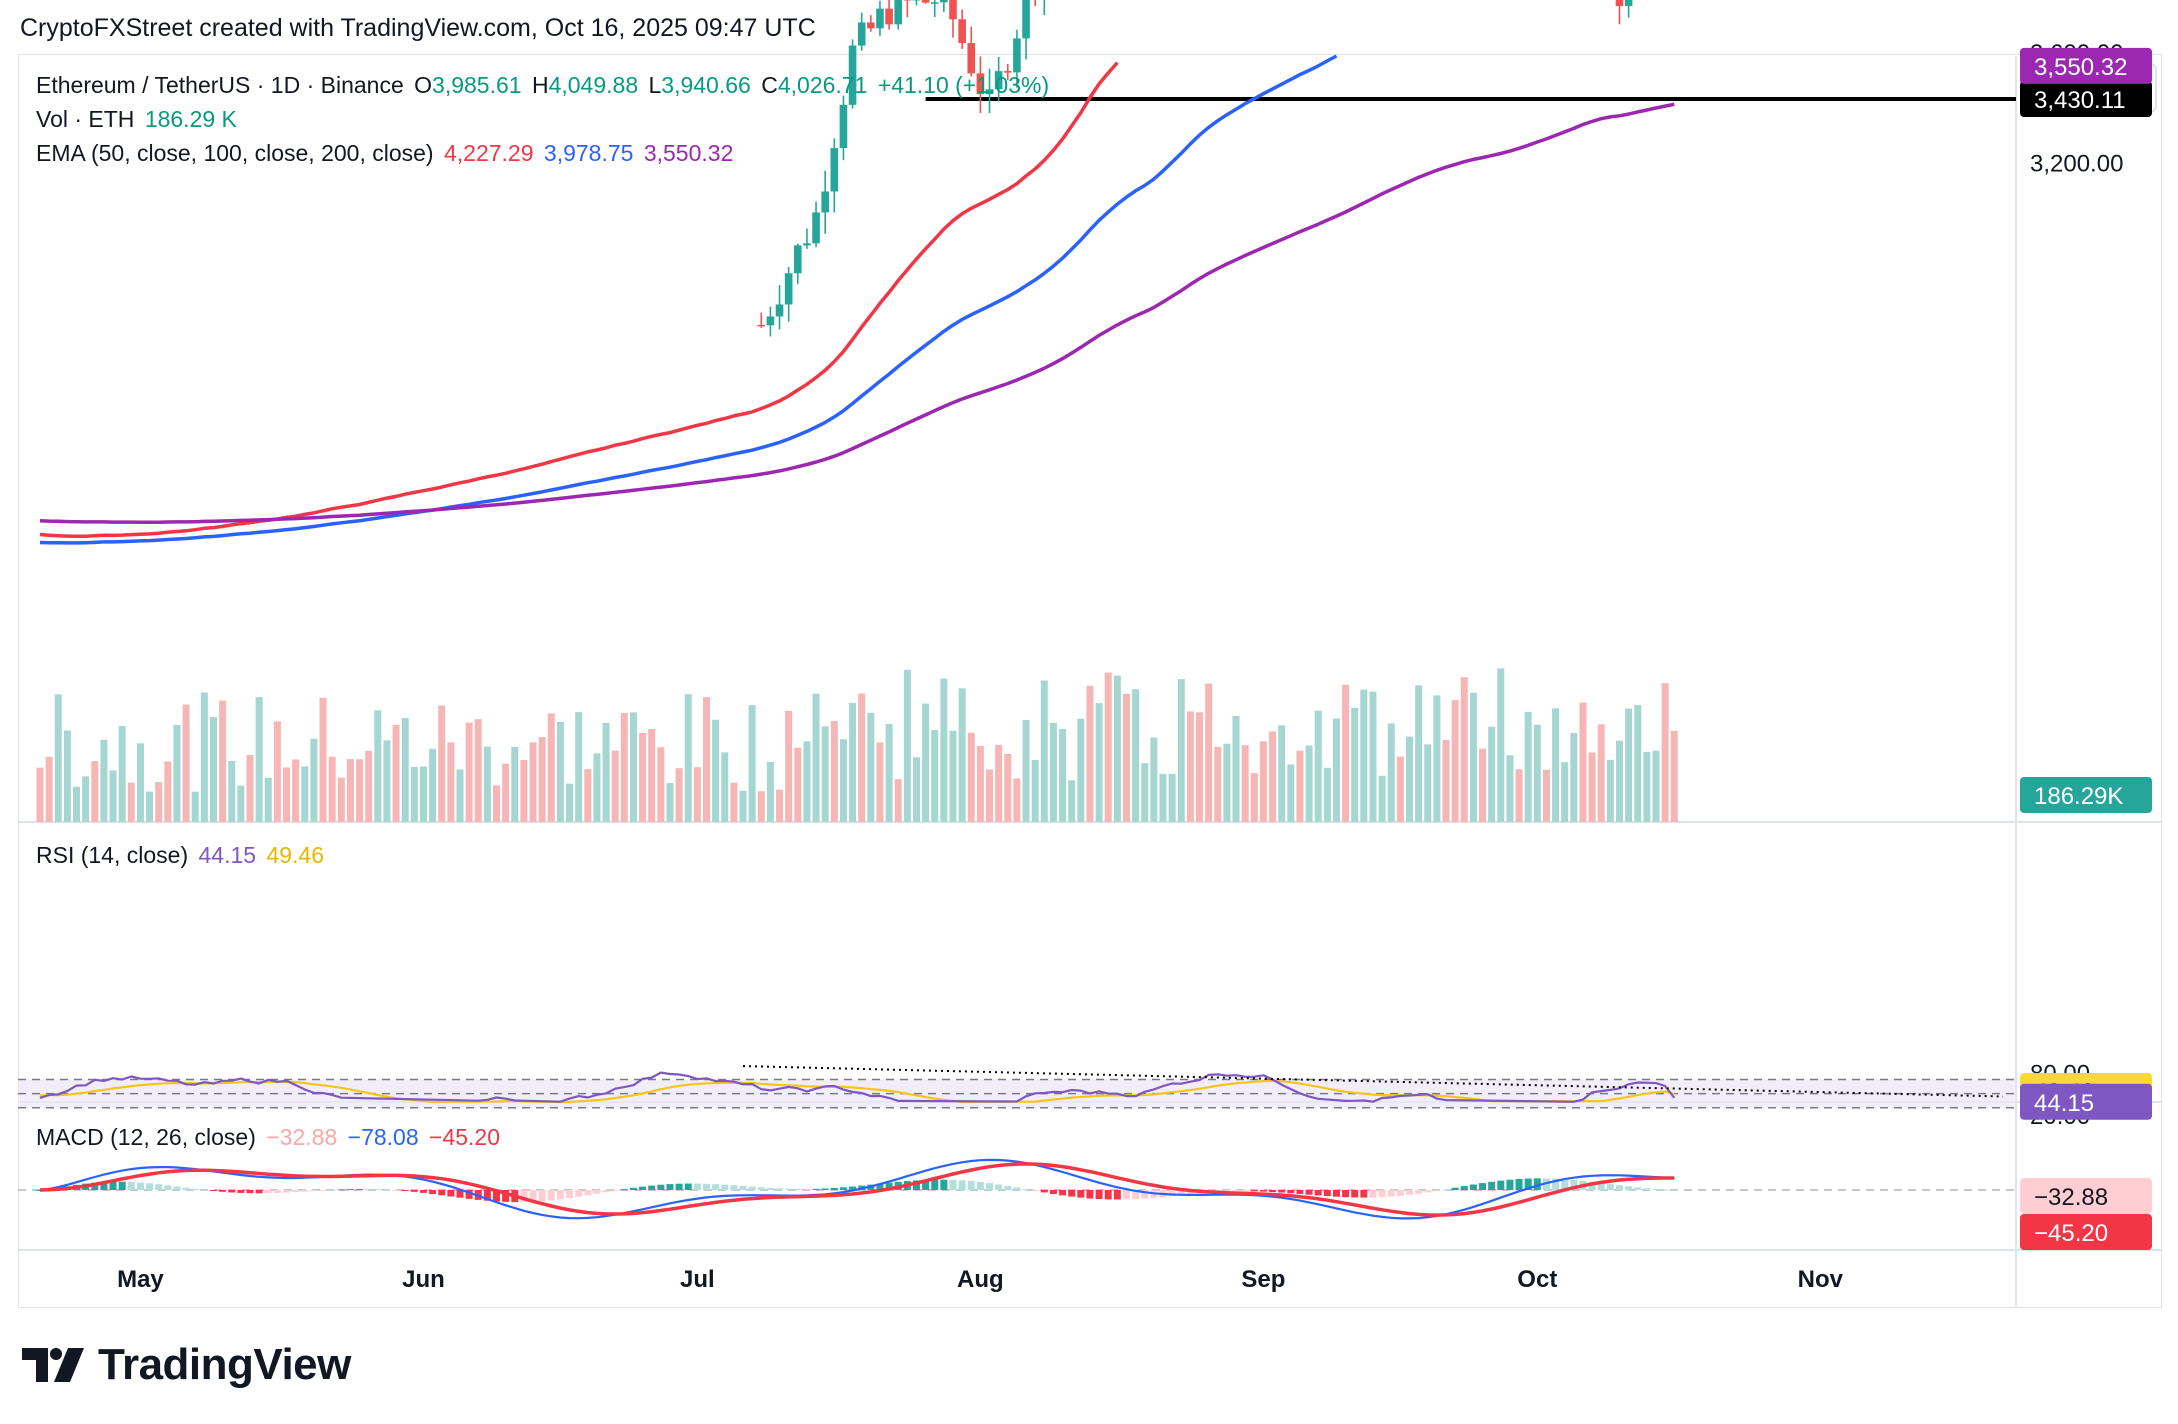  Describe the element at coordinates (112, 855) in the screenshot. I see `rsi-label: RSI (14, close)` at that location.